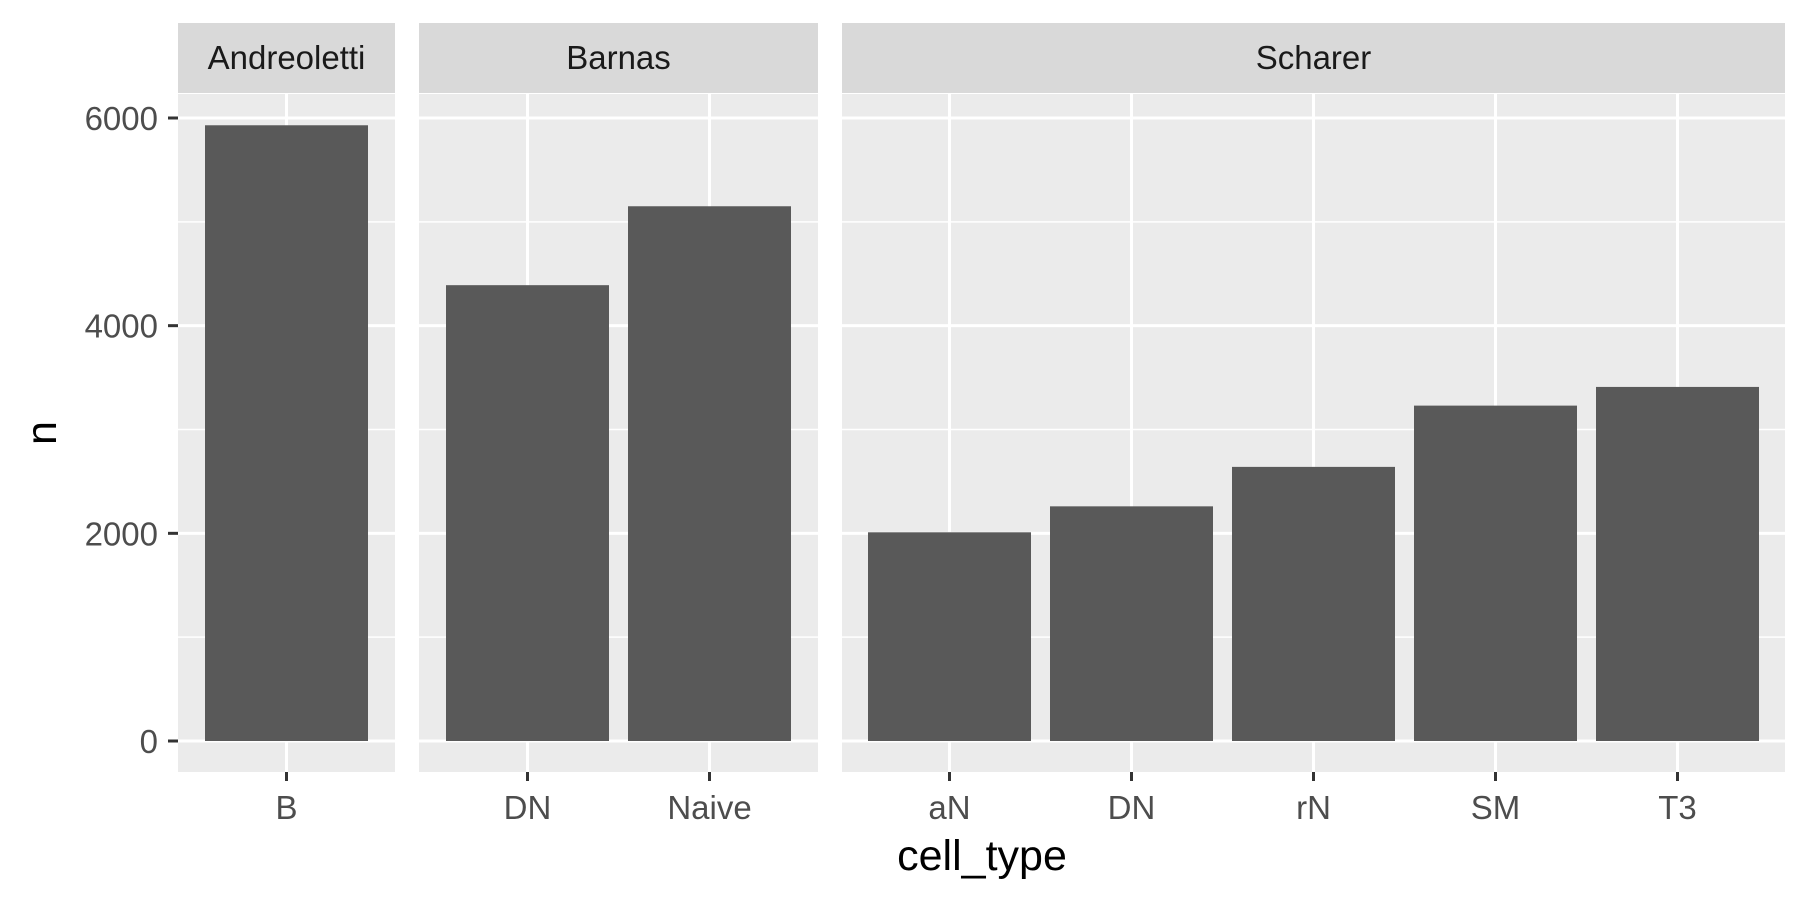 This screenshot has height=900, width=1800. Describe the element at coordinates (149, 741) in the screenshot. I see `y-tick-label: 0` at that location.